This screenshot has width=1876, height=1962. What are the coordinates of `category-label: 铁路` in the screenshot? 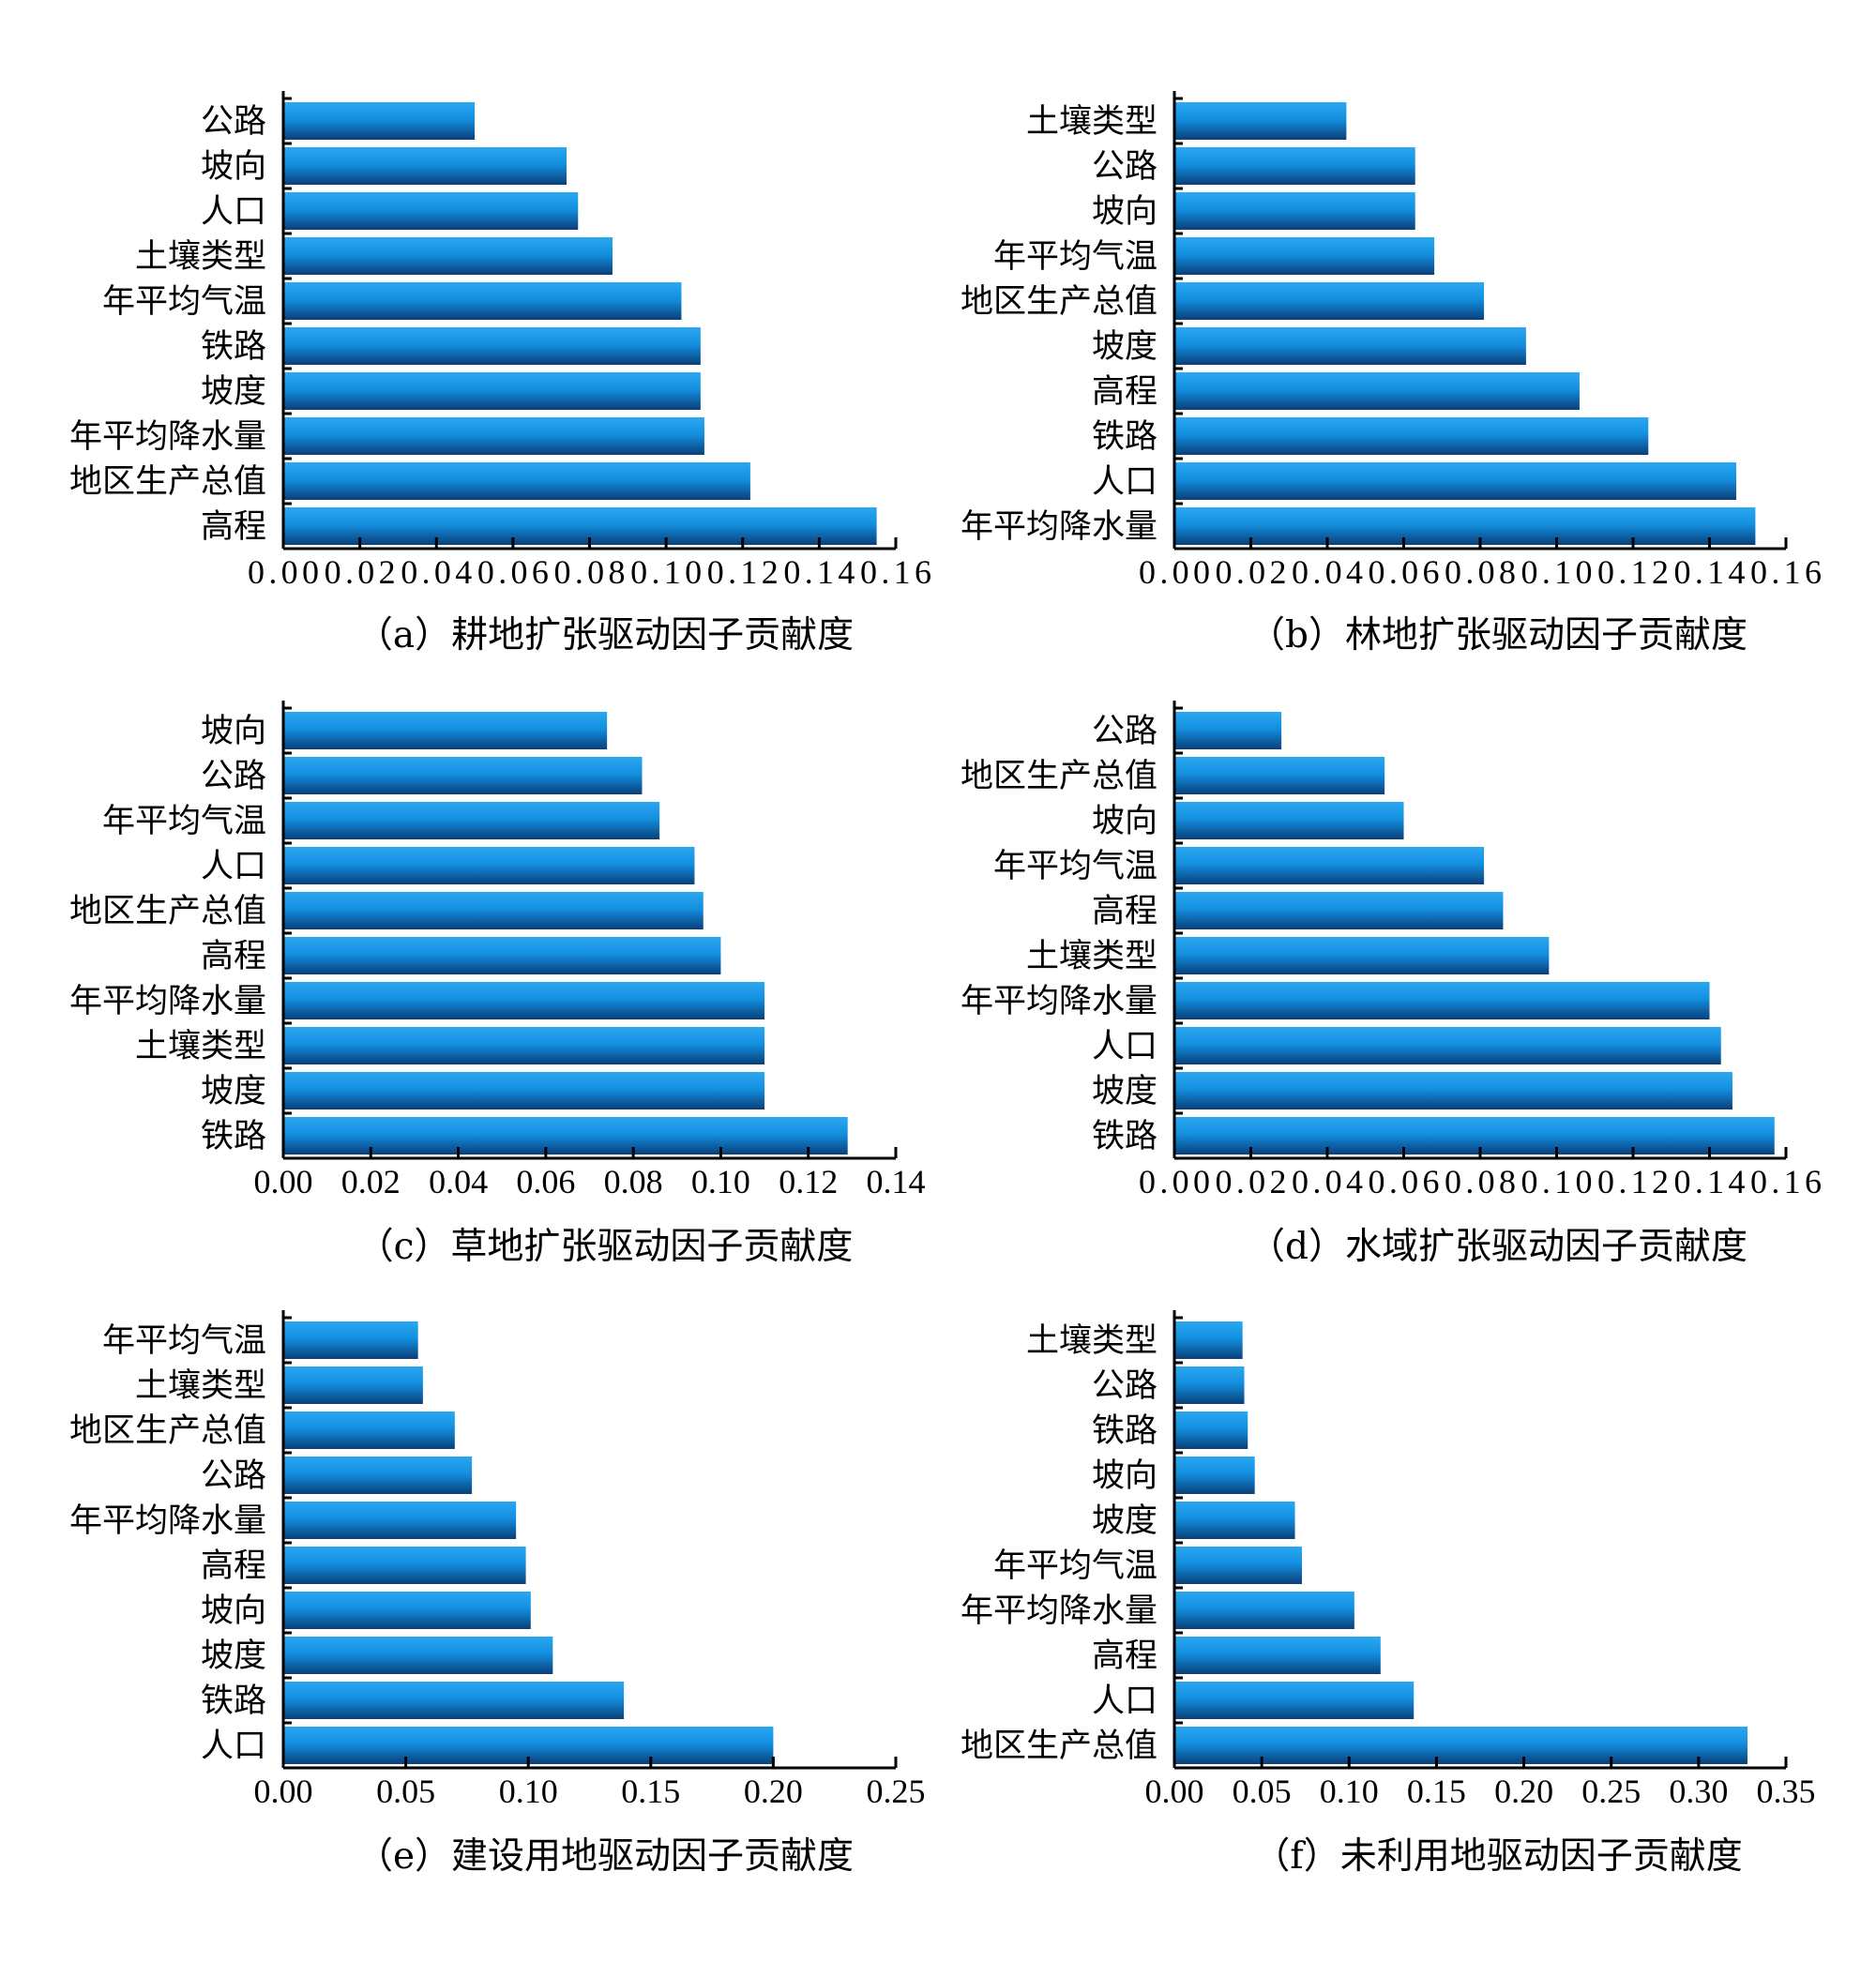 It's located at (233, 1701).